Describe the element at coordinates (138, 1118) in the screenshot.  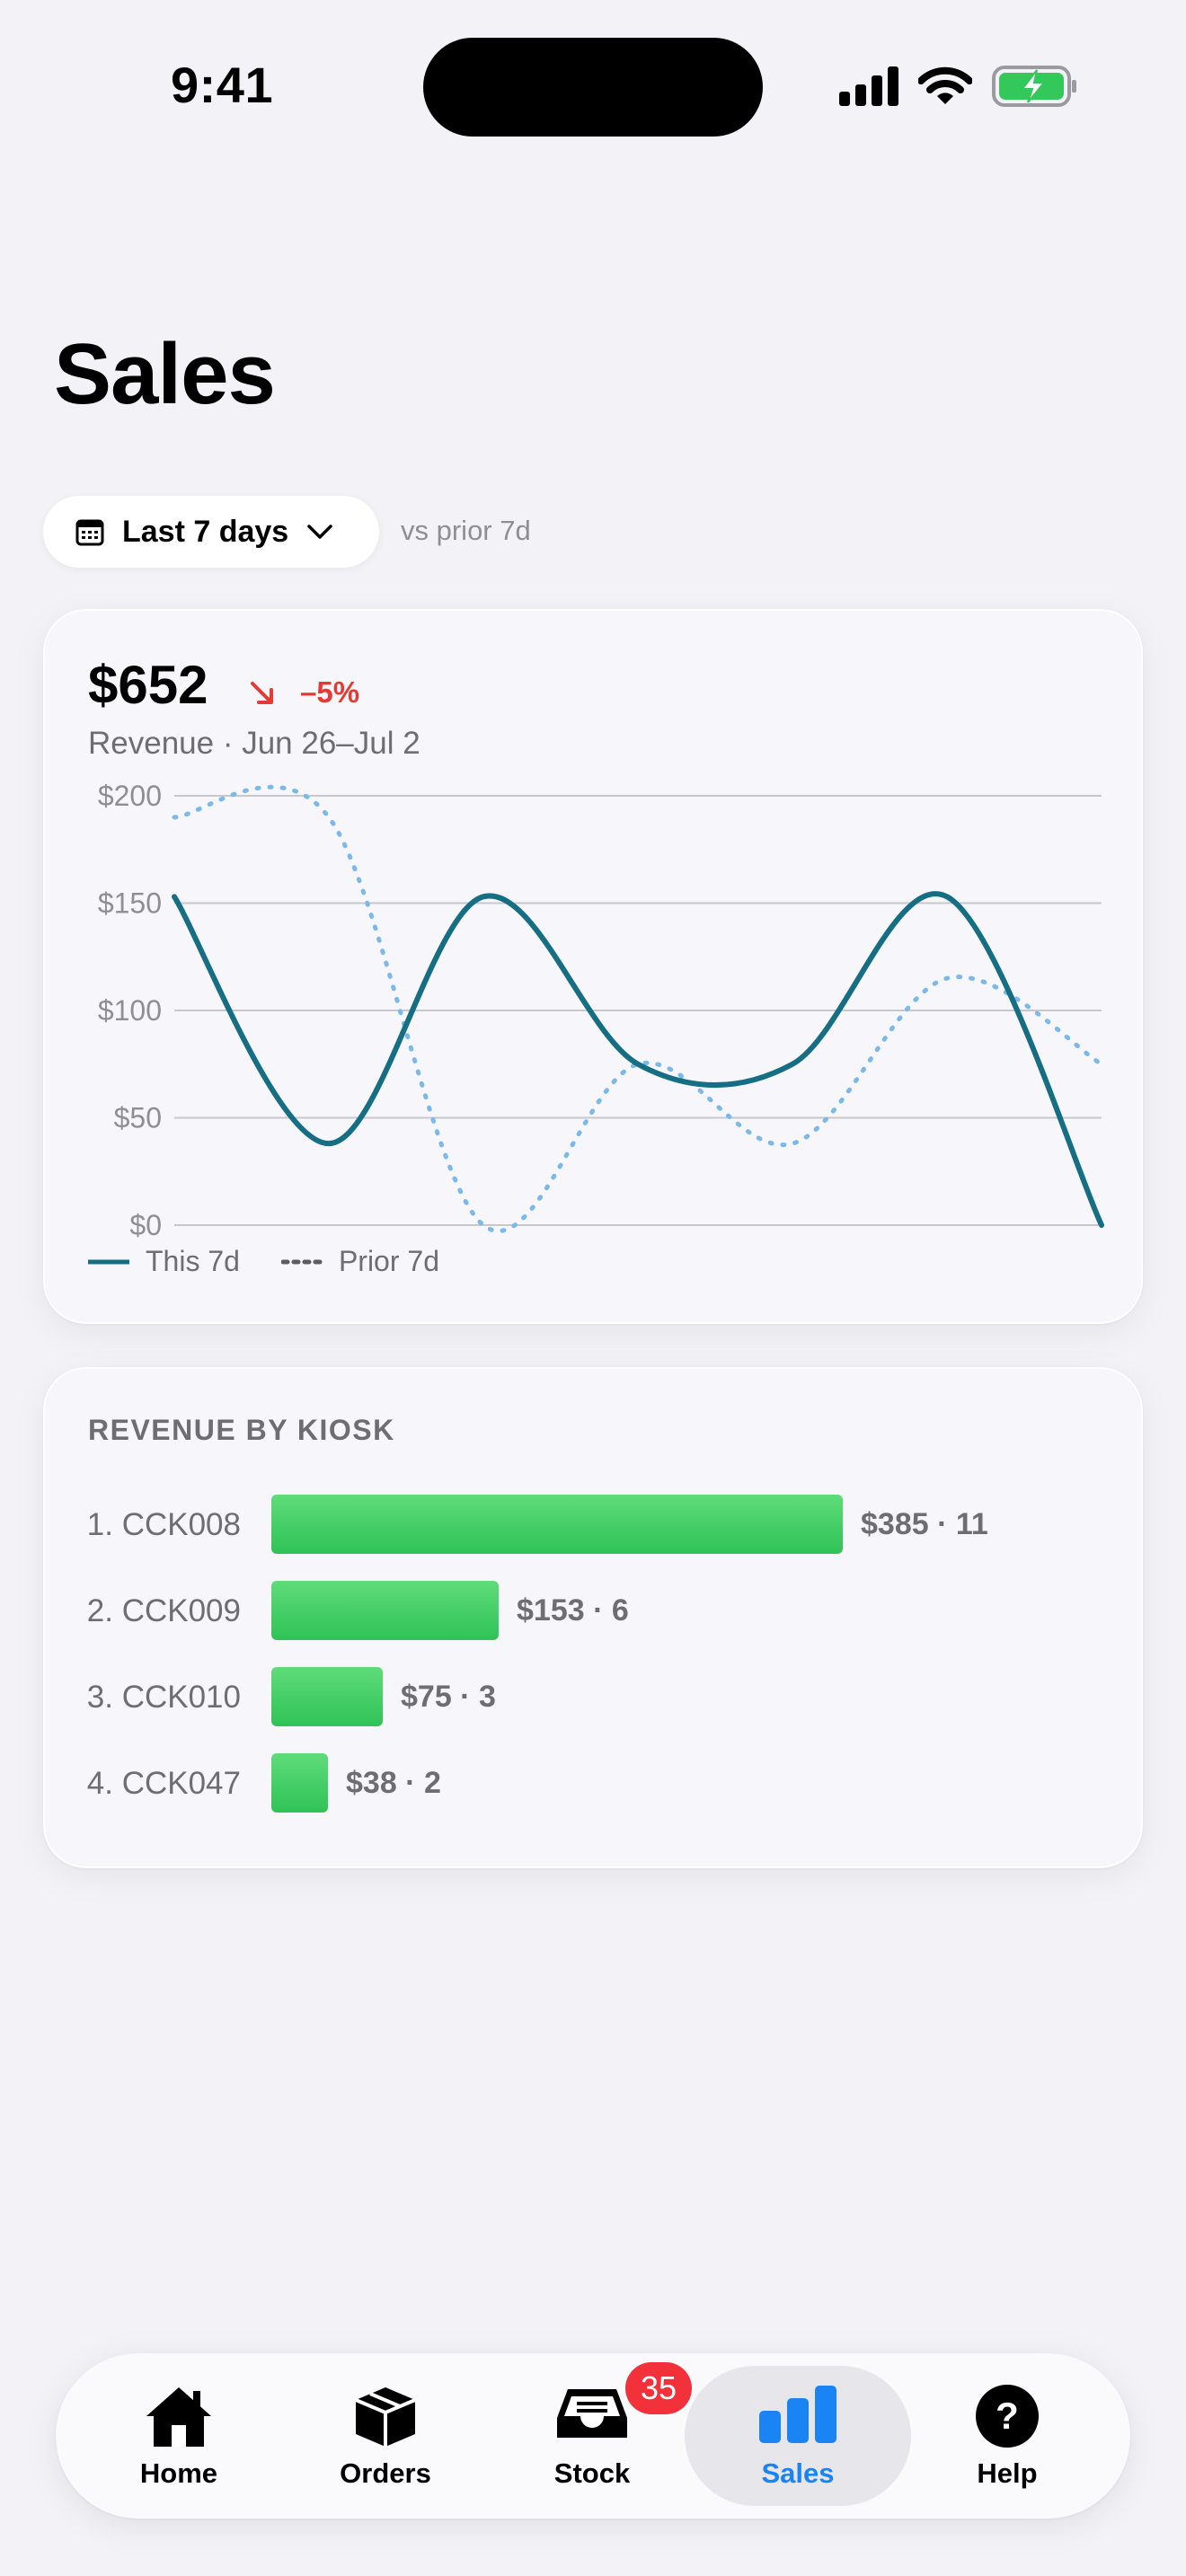
I see `y-tick-label: $50` at that location.